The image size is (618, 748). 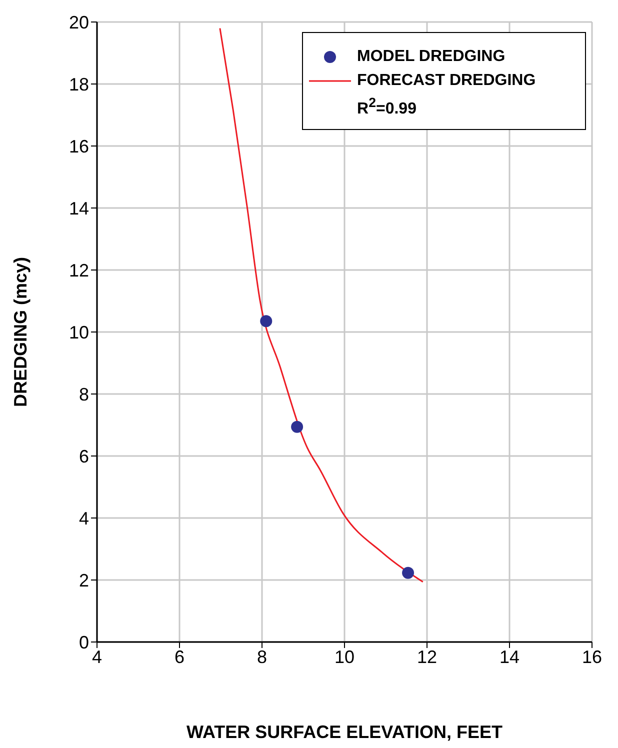 What do you see at coordinates (78, 270) in the screenshot?
I see `y-tick-label: 12` at bounding box center [78, 270].